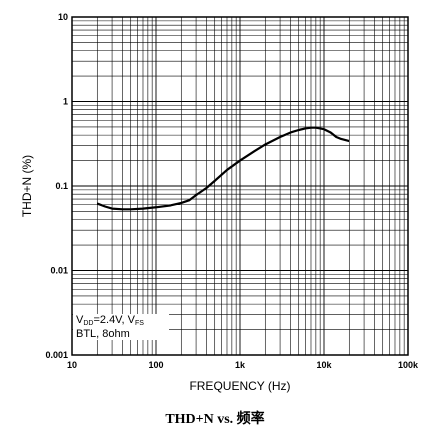 The width and height of the screenshot is (430, 435). What do you see at coordinates (27, 186) in the screenshot?
I see `y-axis-title: THD+N (%)` at bounding box center [27, 186].